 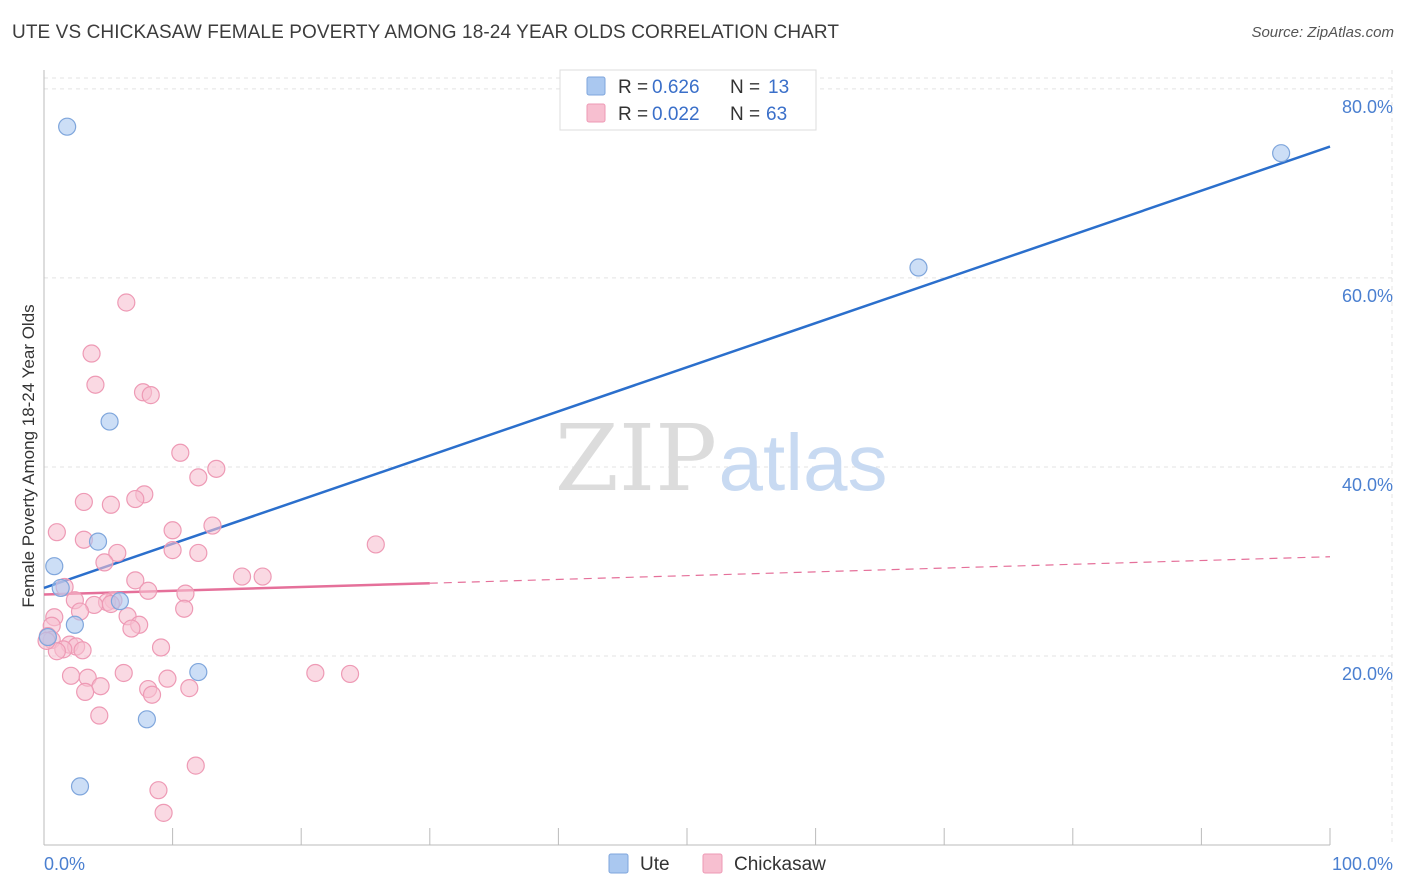 What do you see at coordinates (1367, 107) in the screenshot?
I see `y-tick-label-80: 80.0%` at bounding box center [1367, 107].